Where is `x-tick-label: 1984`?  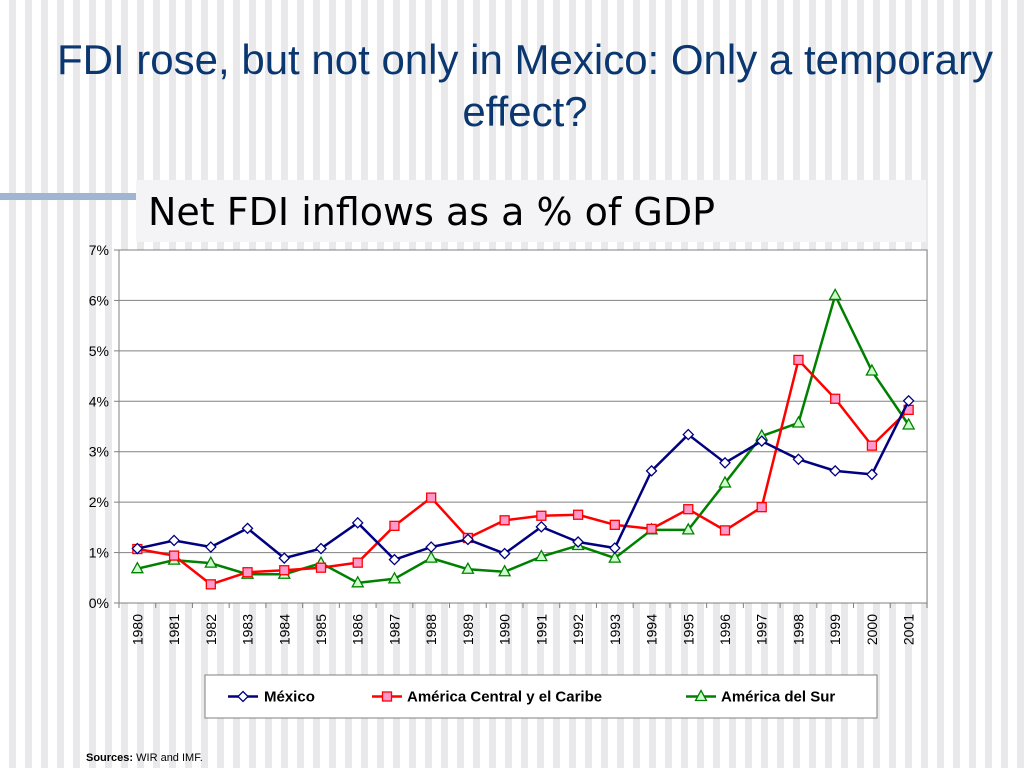 x-tick-label: 1984 is located at coordinates (284, 629).